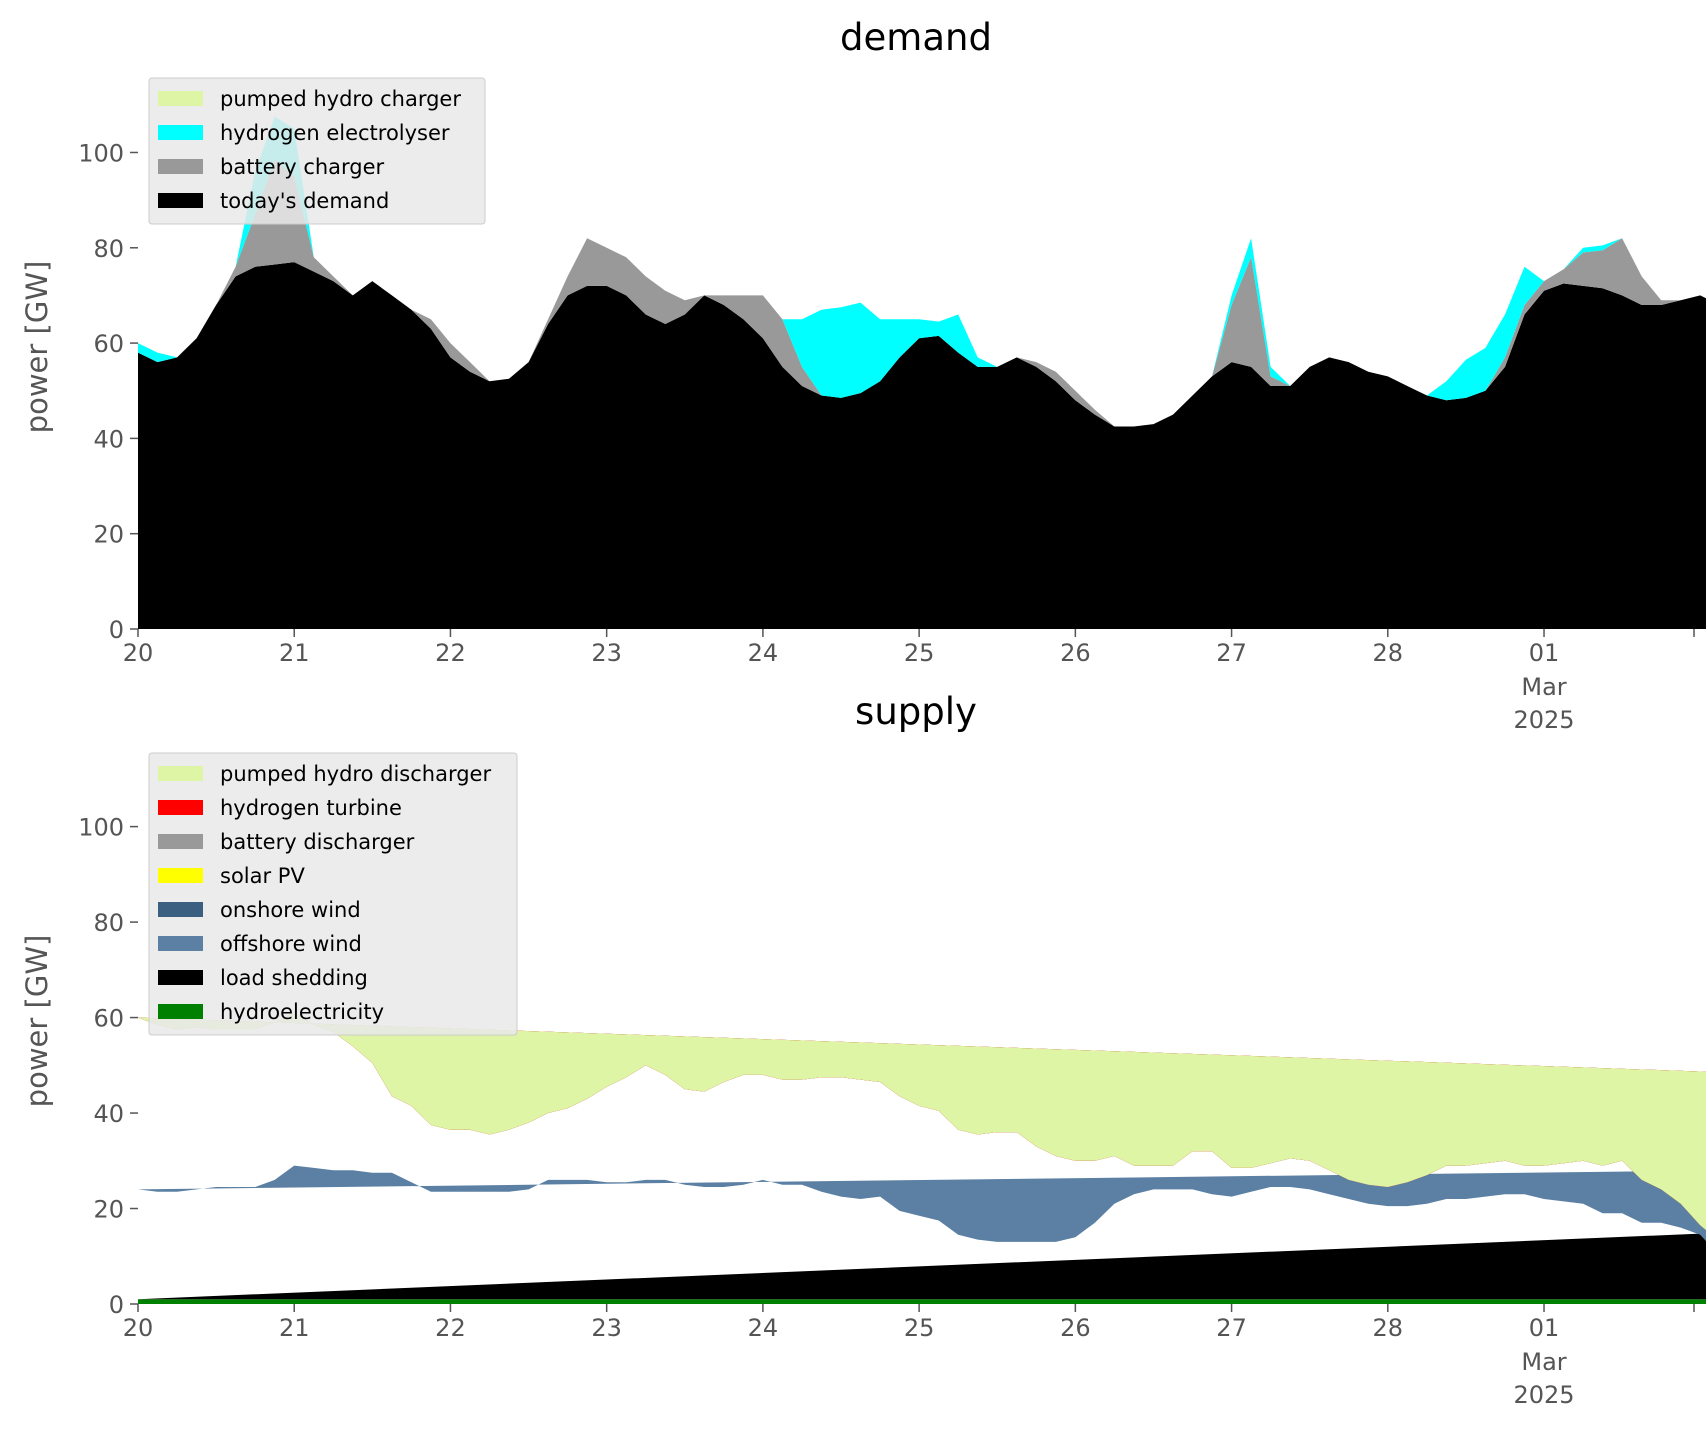 The width and height of the screenshot is (1706, 1431). I want to click on legend-swatch-battery-charger, so click(180, 166).